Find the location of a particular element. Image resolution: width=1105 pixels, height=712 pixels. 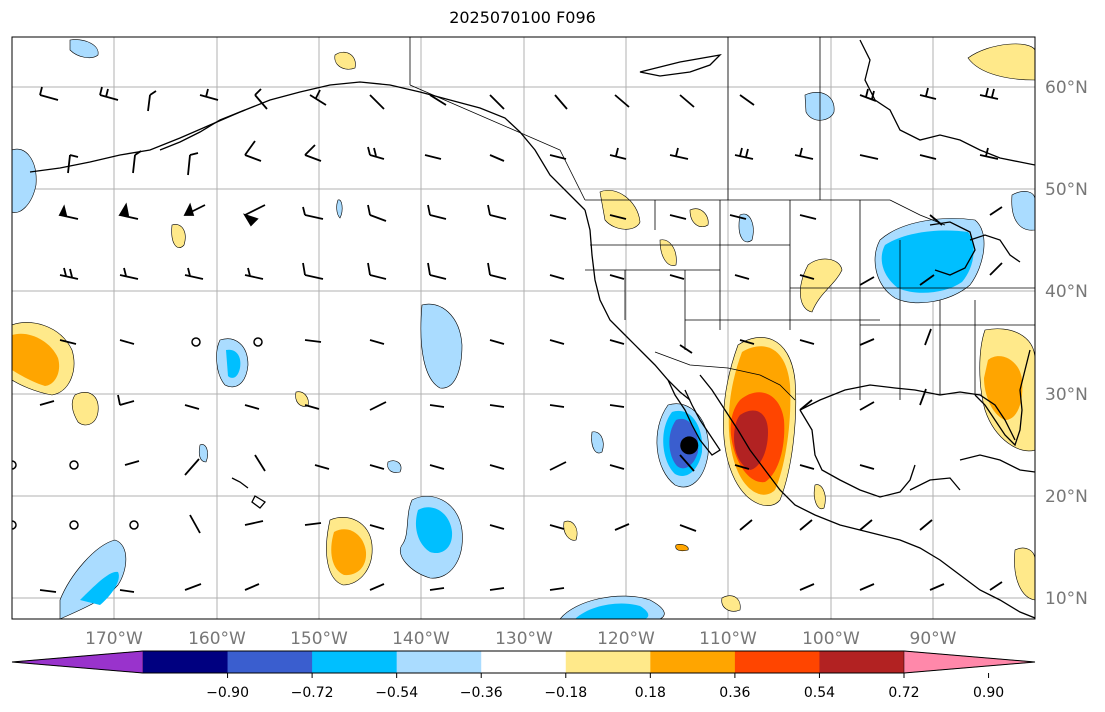

lon-label: 130°W is located at coordinates (524, 639).